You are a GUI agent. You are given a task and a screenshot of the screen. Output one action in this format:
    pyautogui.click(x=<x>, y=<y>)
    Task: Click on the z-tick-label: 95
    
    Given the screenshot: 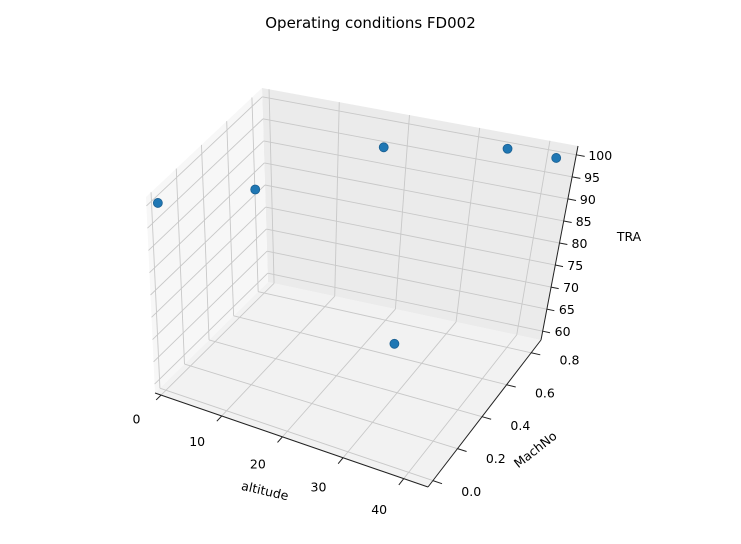 What is the action you would take?
    pyautogui.click(x=592, y=177)
    